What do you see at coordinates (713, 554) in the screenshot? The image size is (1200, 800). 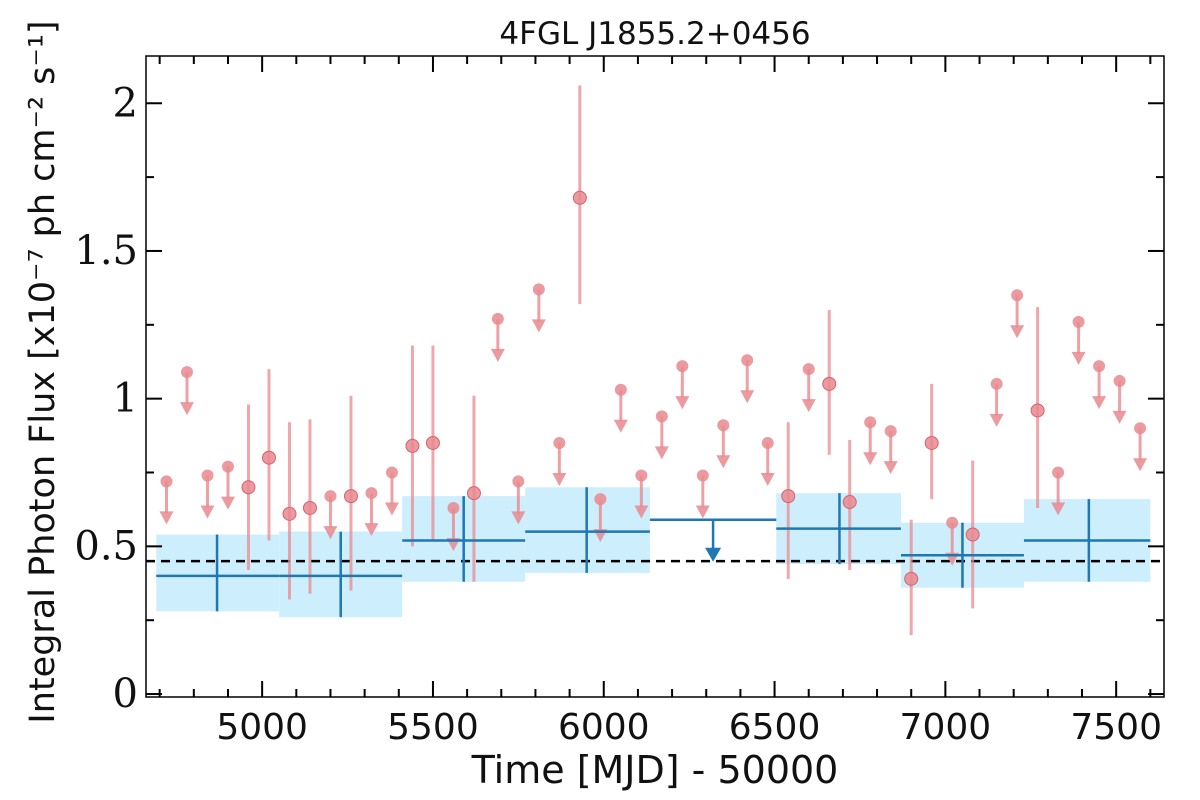 I see `long-bin-upper-limit-arrow` at bounding box center [713, 554].